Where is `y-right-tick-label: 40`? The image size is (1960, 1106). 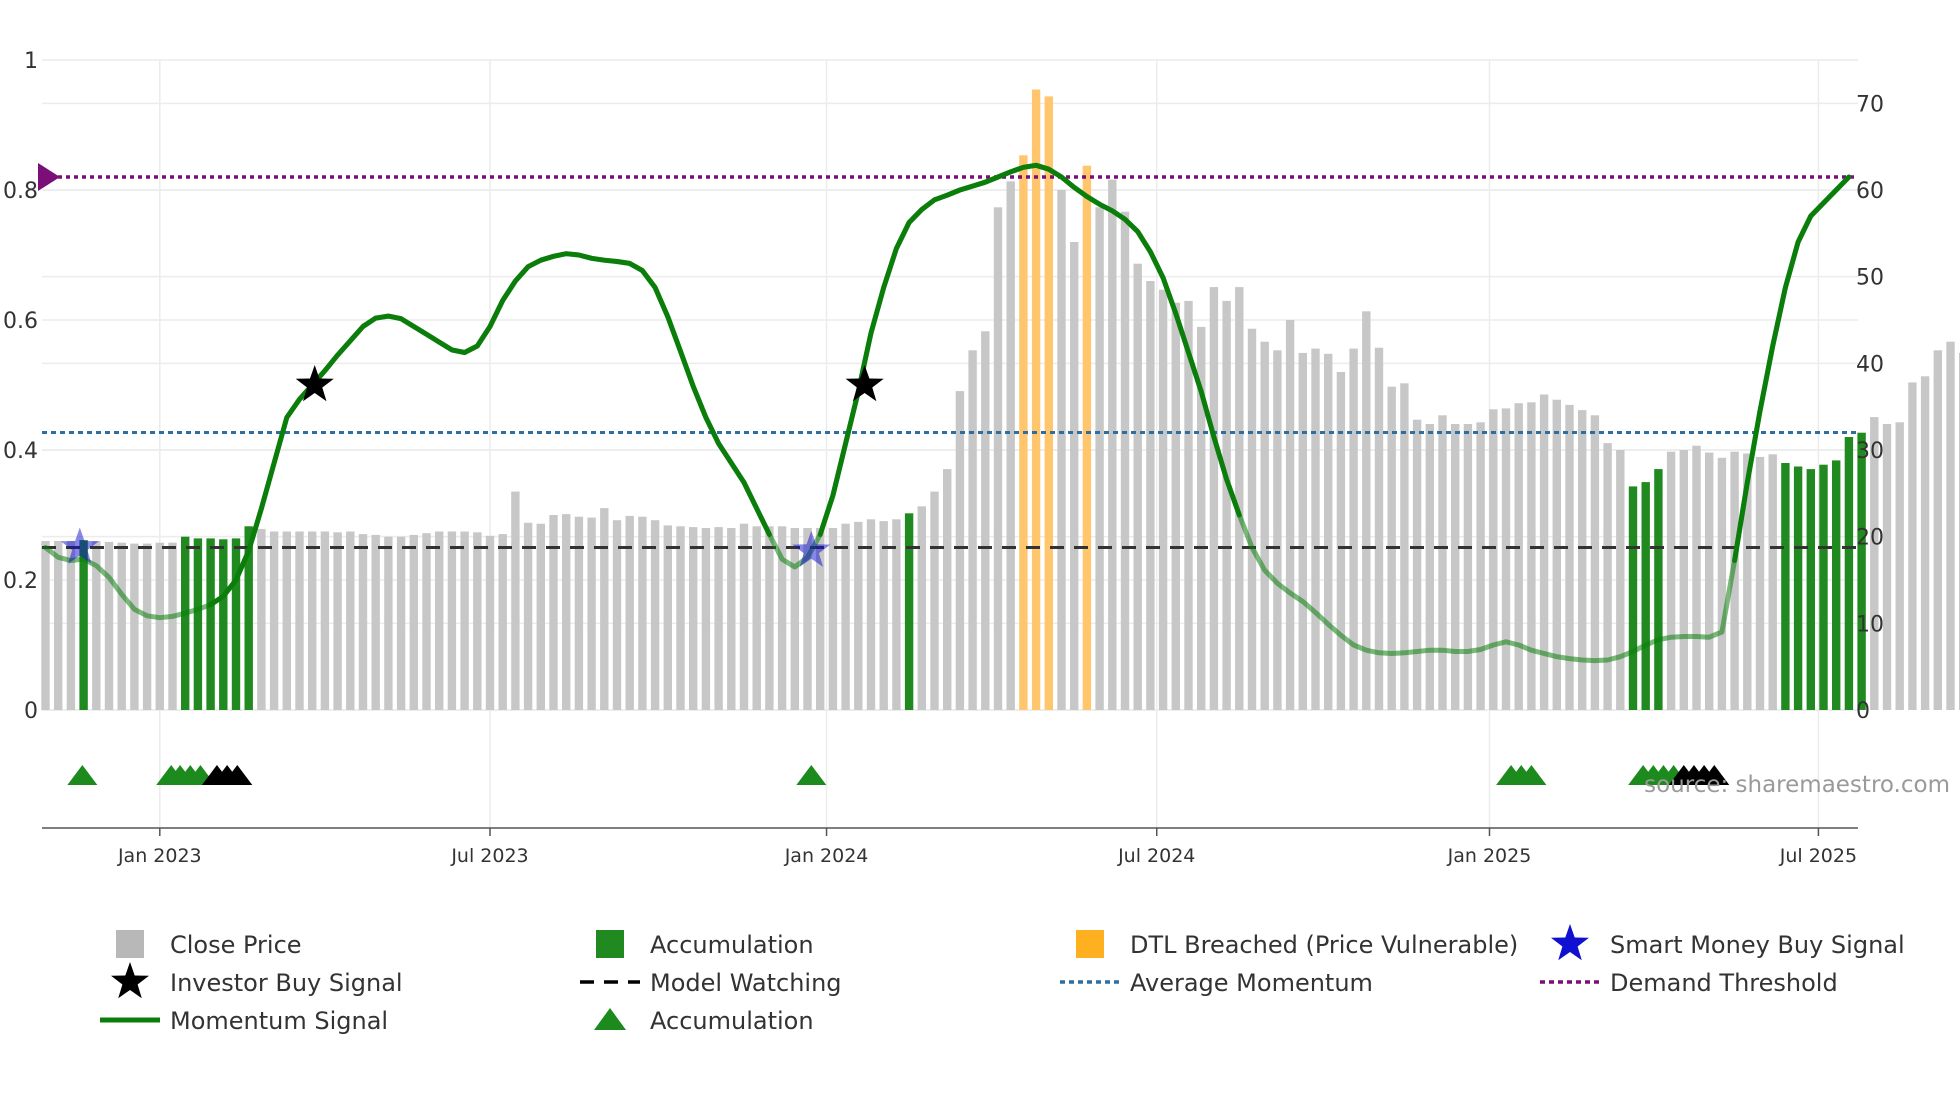 y-right-tick-label: 40 is located at coordinates (1870, 364).